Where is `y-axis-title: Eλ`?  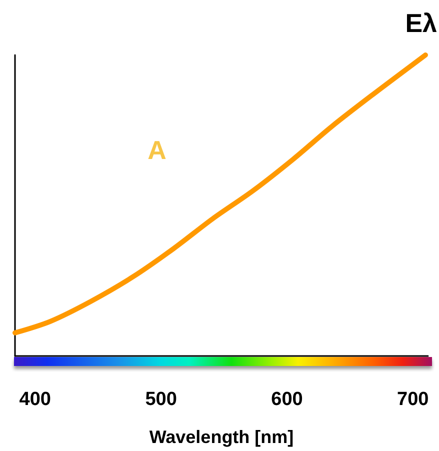
y-axis-title: Eλ is located at coordinates (421, 23).